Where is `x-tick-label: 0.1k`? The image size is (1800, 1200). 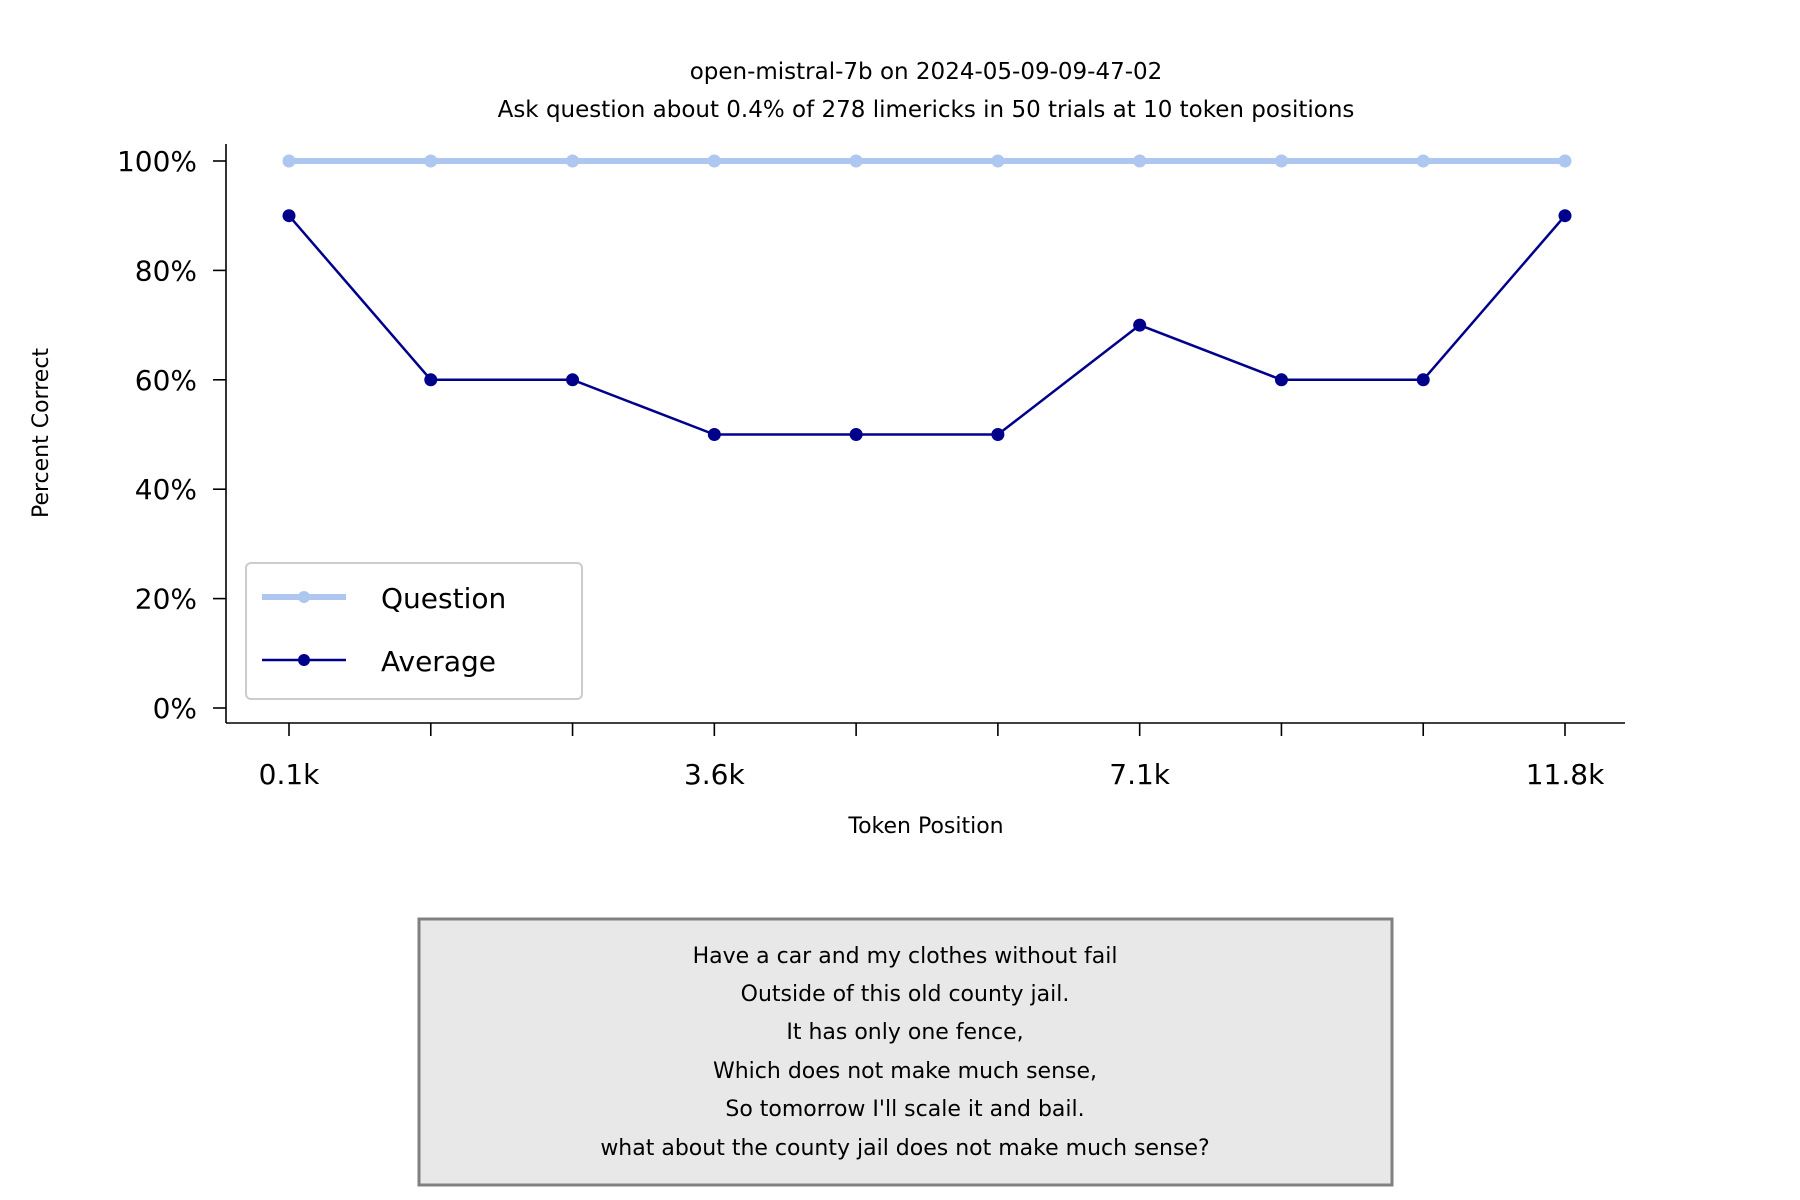
x-tick-label: 0.1k is located at coordinates (290, 774).